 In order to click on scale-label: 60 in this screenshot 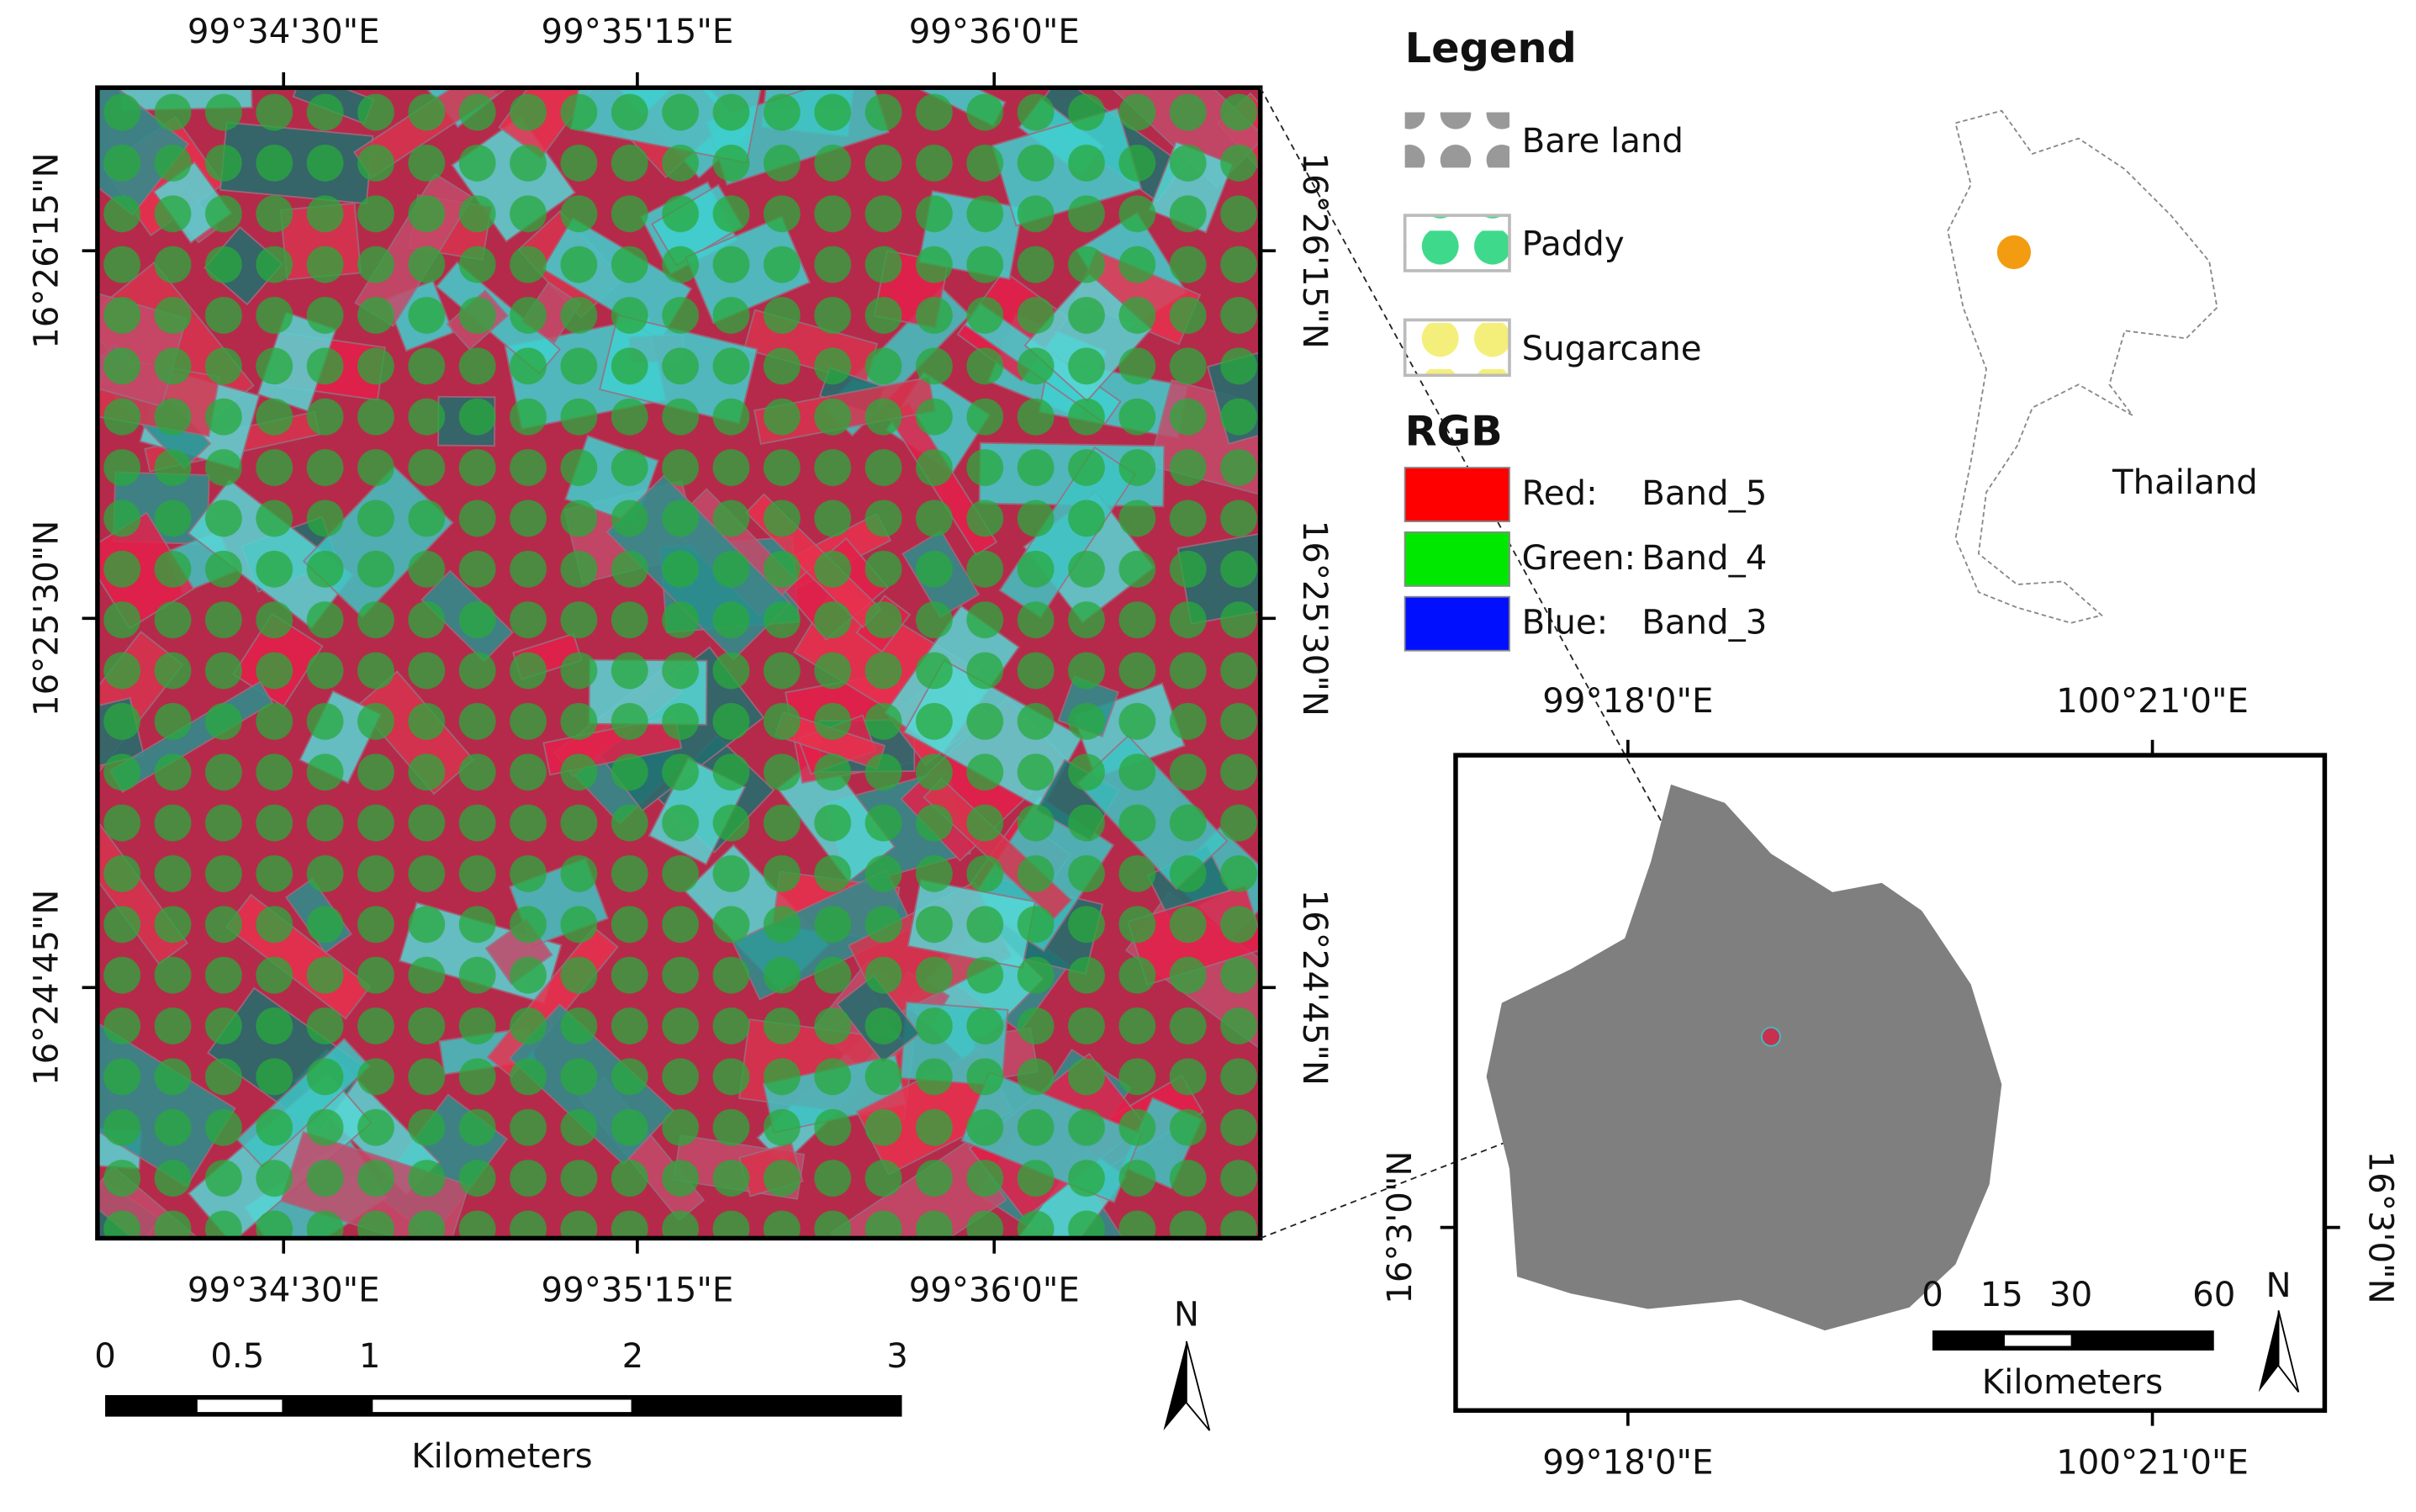, I will do `click(2213, 1295)`.